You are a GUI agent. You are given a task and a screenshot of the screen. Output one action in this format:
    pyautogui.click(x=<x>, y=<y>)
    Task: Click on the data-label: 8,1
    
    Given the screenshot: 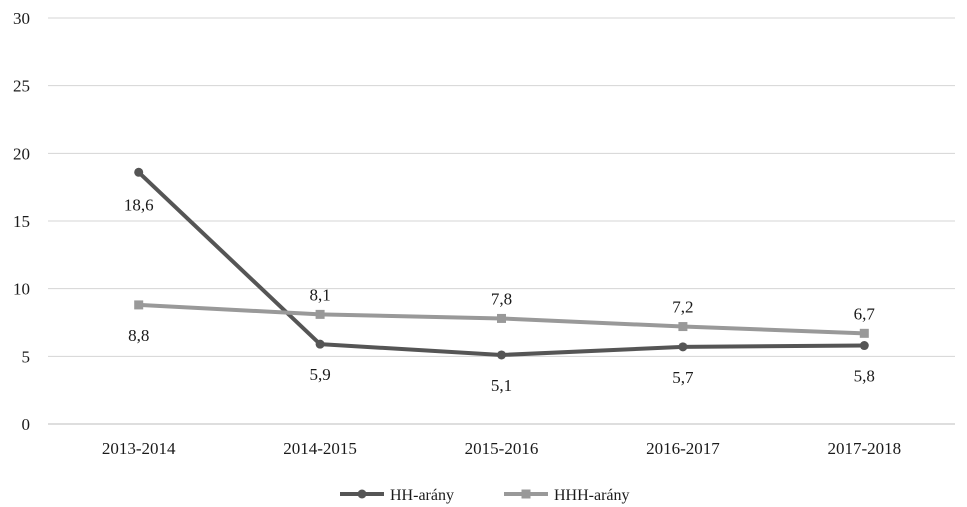 What is the action you would take?
    pyautogui.click(x=319, y=294)
    